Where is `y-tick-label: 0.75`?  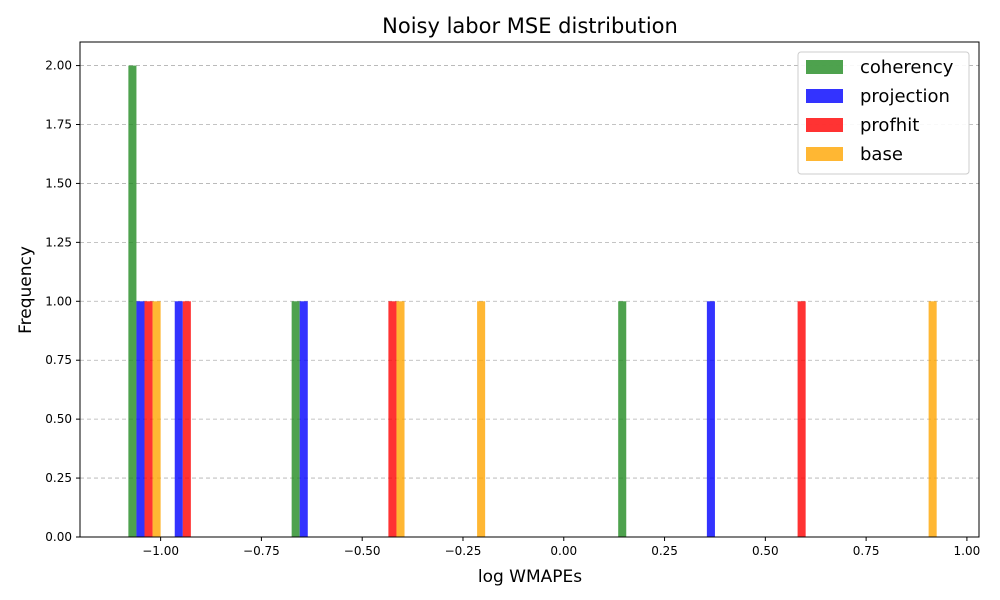 y-tick-label: 0.75 is located at coordinates (58, 360).